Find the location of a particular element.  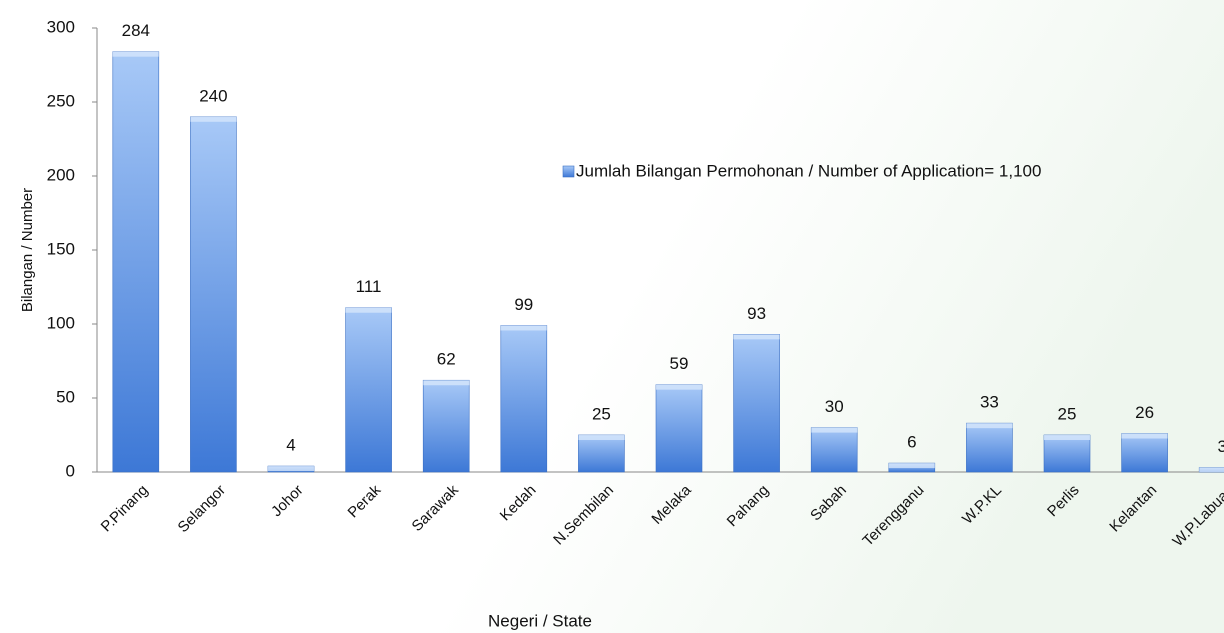

data-label: 3 is located at coordinates (1220, 446).